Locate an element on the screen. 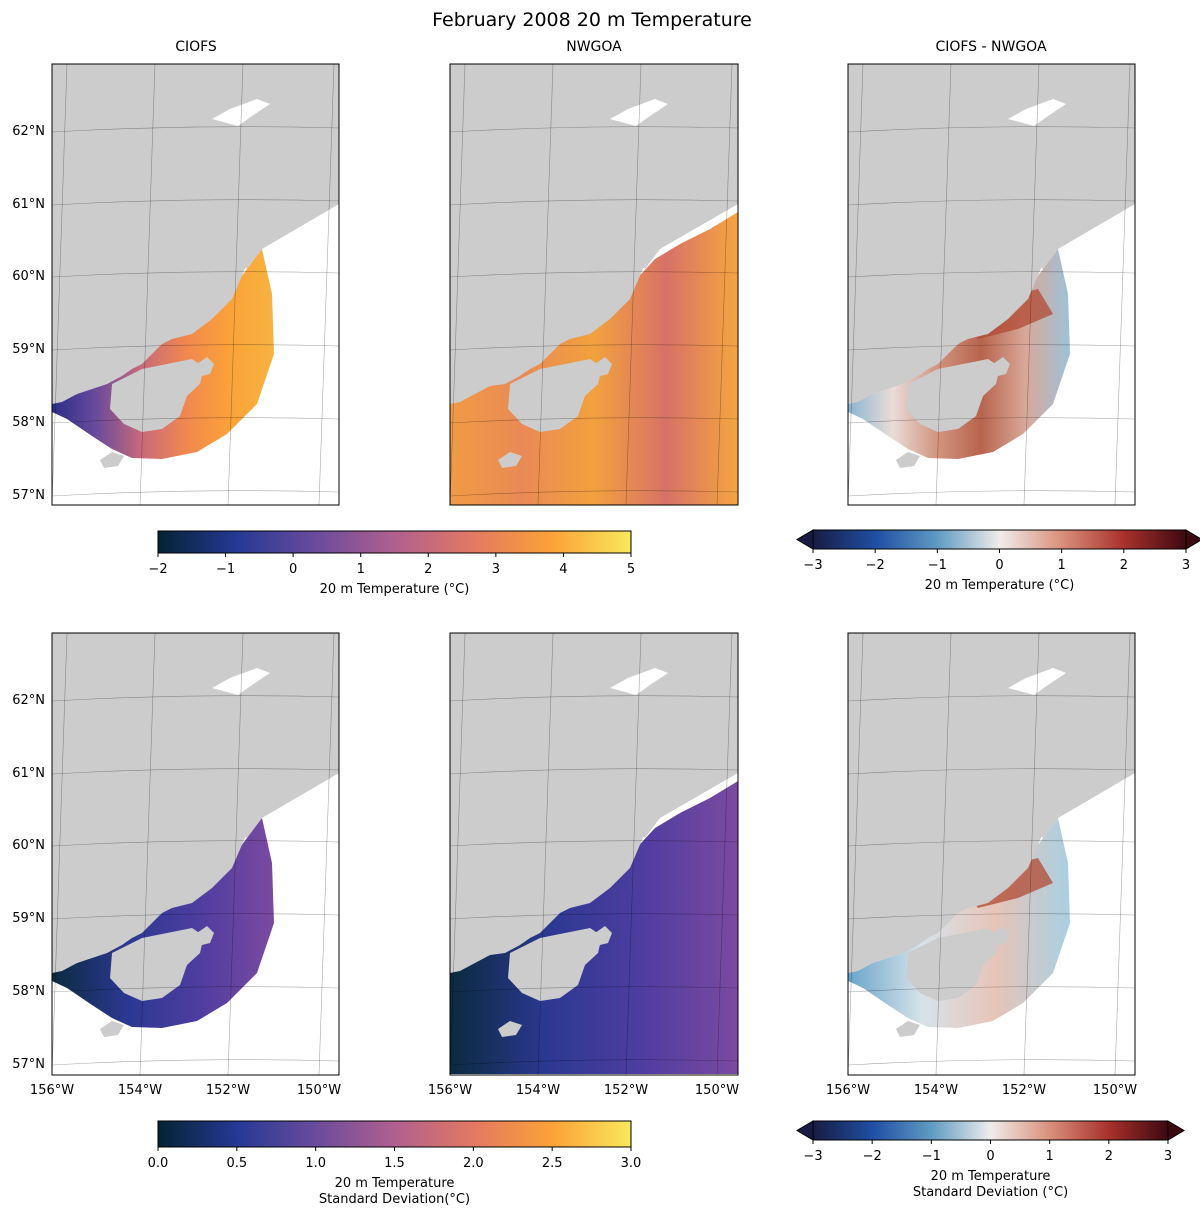  colorbar-tick-label: 1.5 is located at coordinates (394, 1163).